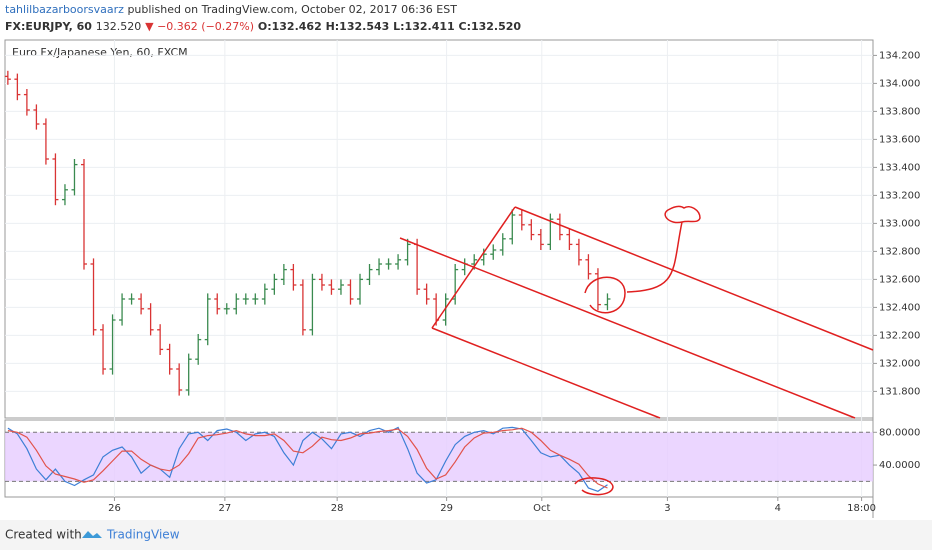  Describe the element at coordinates (899, 55) in the screenshot. I see `y-tick-label: 134.200` at that location.